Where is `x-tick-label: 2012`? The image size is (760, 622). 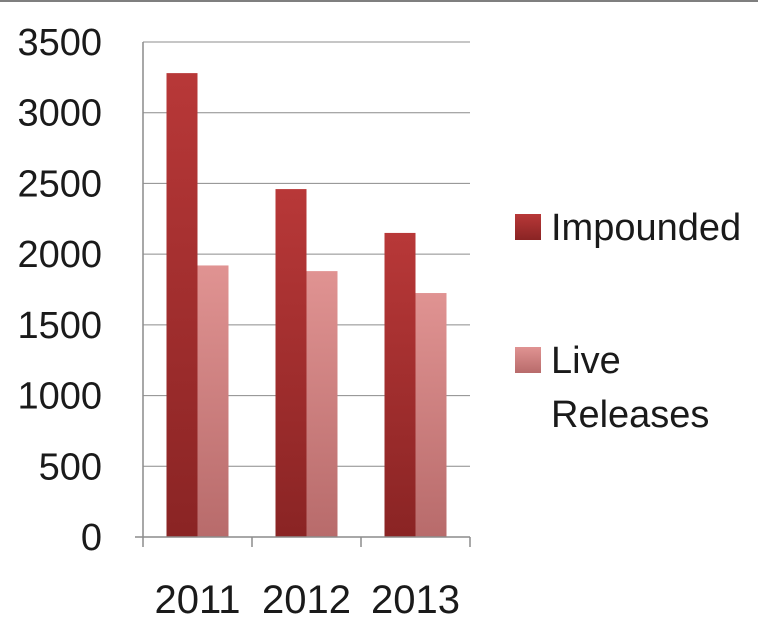
x-tick-label: 2012 is located at coordinates (306, 600).